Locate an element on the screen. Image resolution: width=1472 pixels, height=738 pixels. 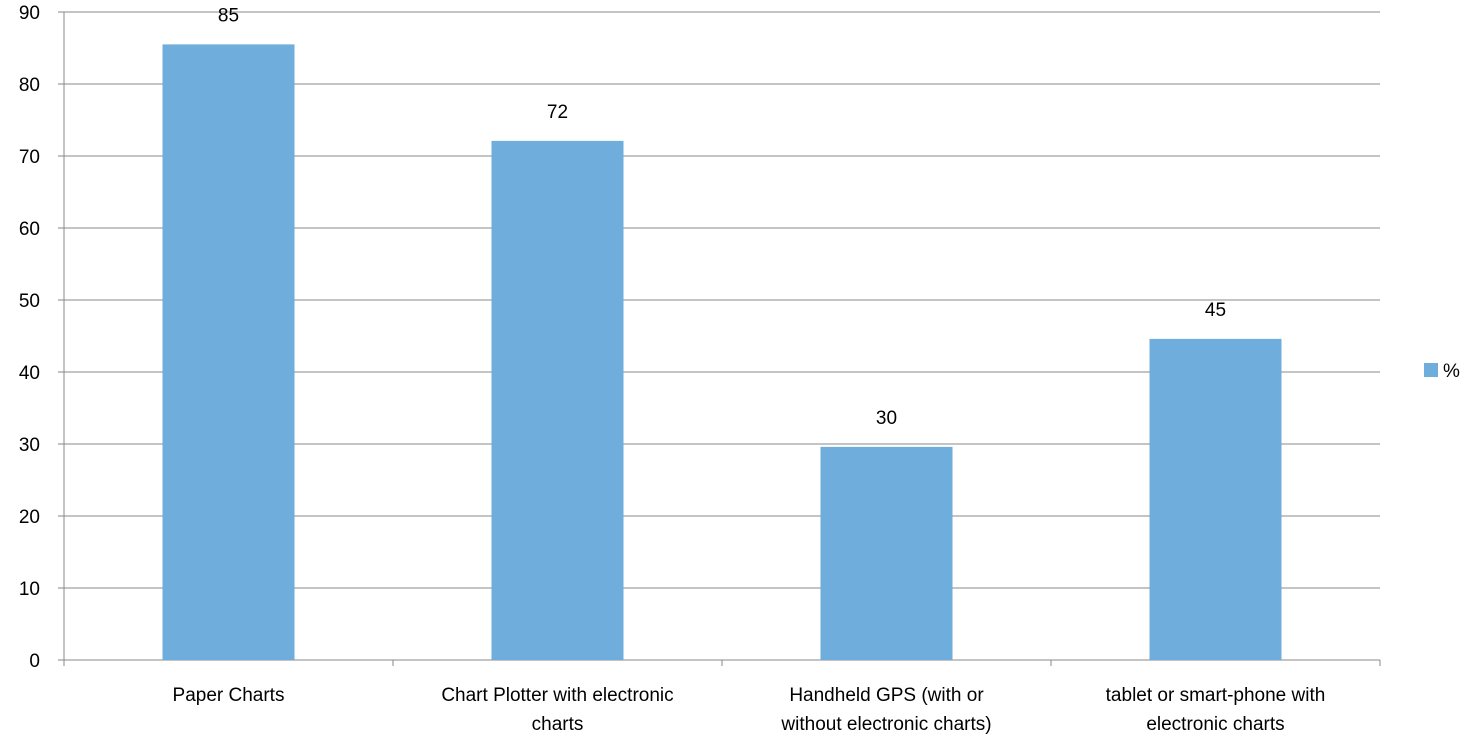
y-tick-label: 80 is located at coordinates (29, 85).